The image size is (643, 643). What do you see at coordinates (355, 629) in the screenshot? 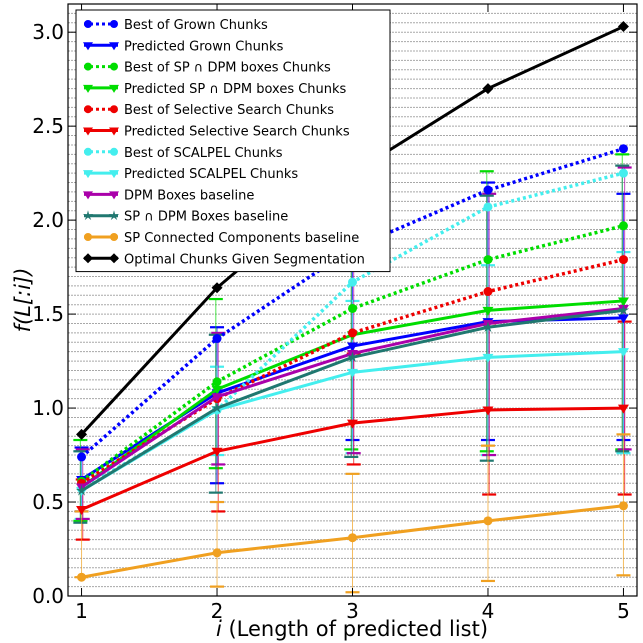
I see `x-axis-label-rest: (Length of predicted list)` at bounding box center [355, 629].